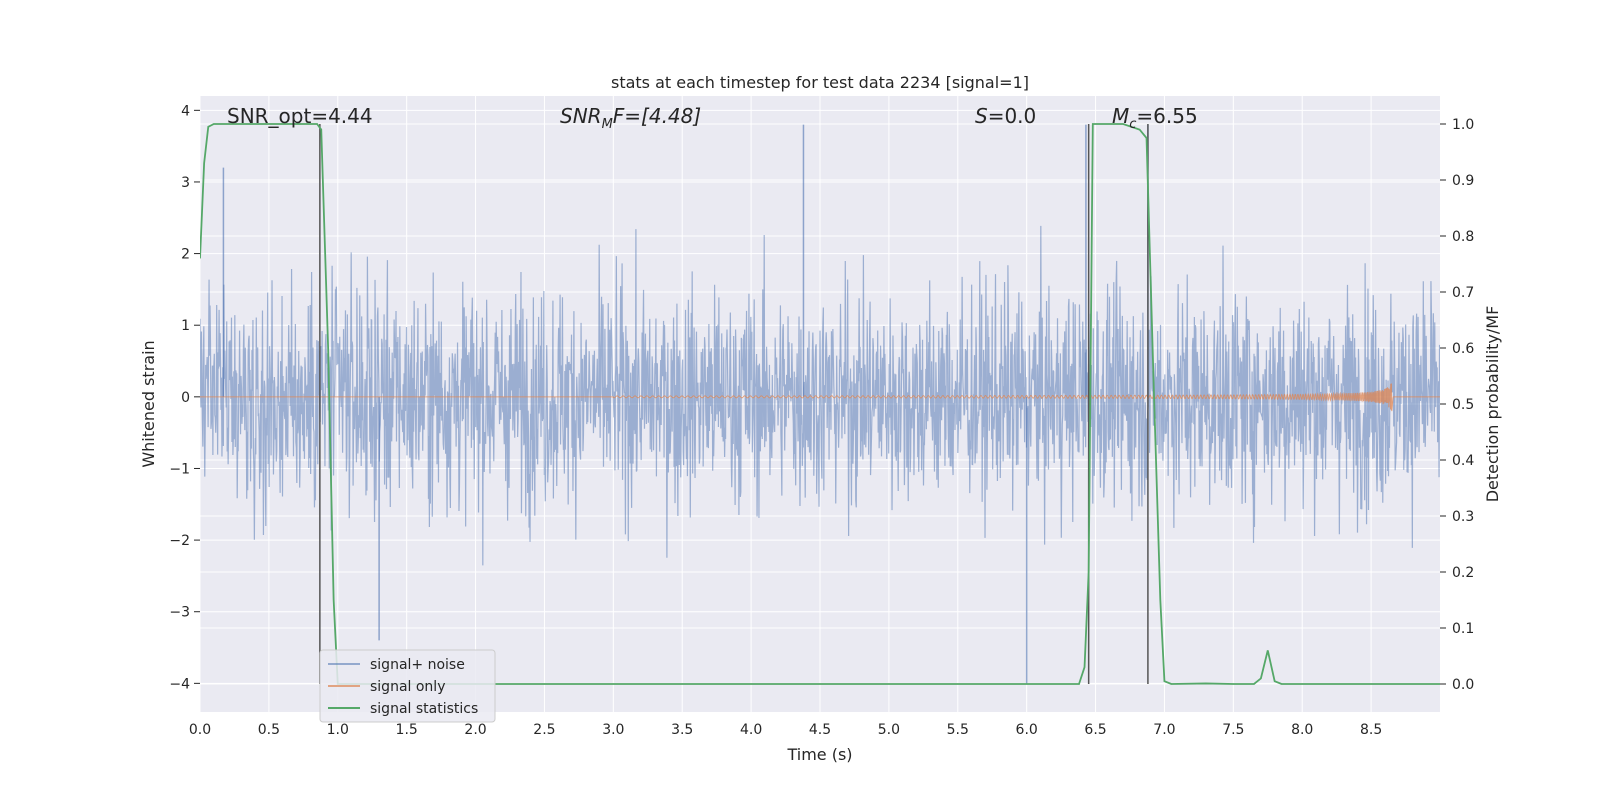  I want to click on y-tick-label: −4, so click(179, 684).